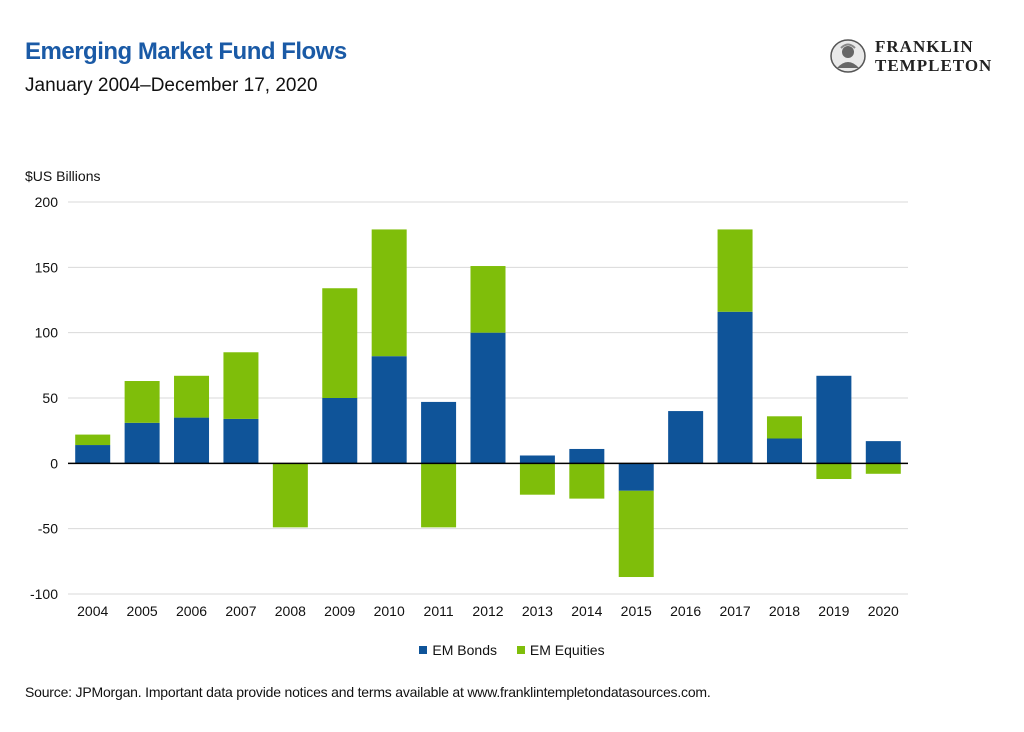  I want to click on x-tick-label: 2010, so click(389, 611).